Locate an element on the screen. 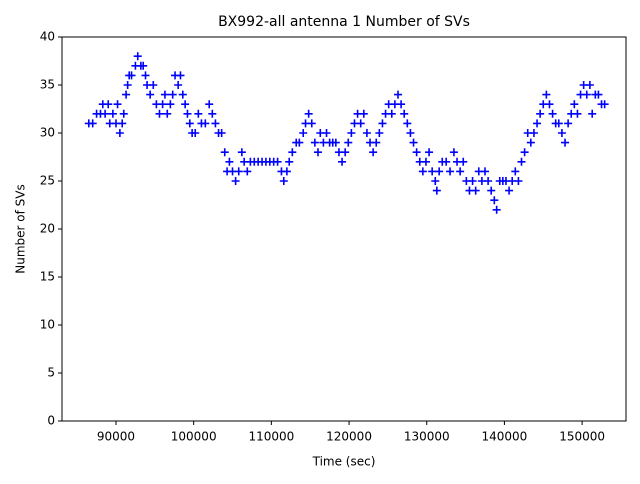  x-tick-label: 130000 is located at coordinates (427, 437).